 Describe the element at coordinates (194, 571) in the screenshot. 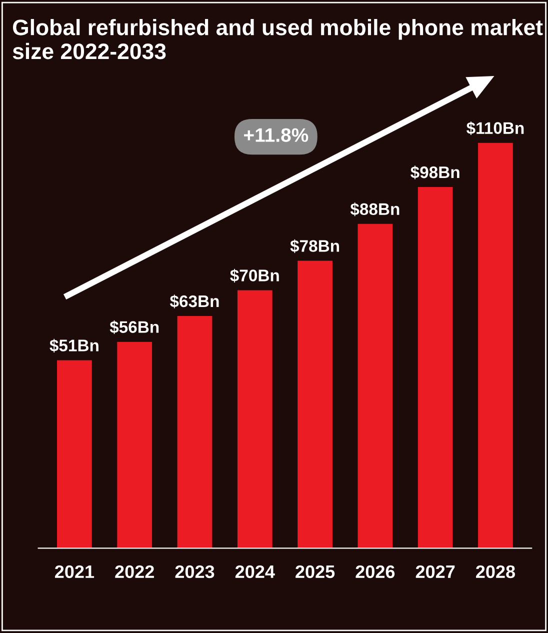

I see `x-tick-label: 2023` at that location.